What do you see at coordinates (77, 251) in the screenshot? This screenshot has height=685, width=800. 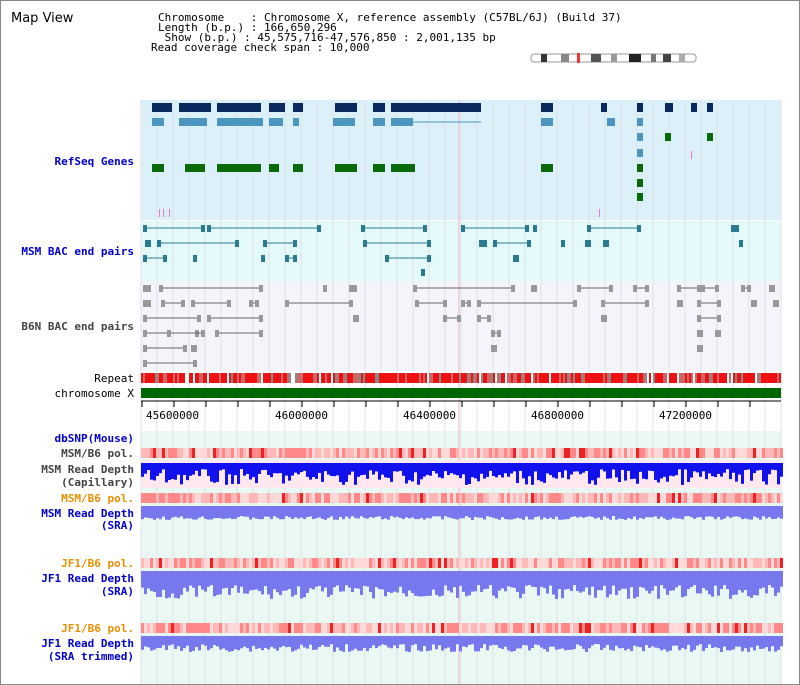 I see `label-msm-bac: MSM BAC end pairs` at bounding box center [77, 251].